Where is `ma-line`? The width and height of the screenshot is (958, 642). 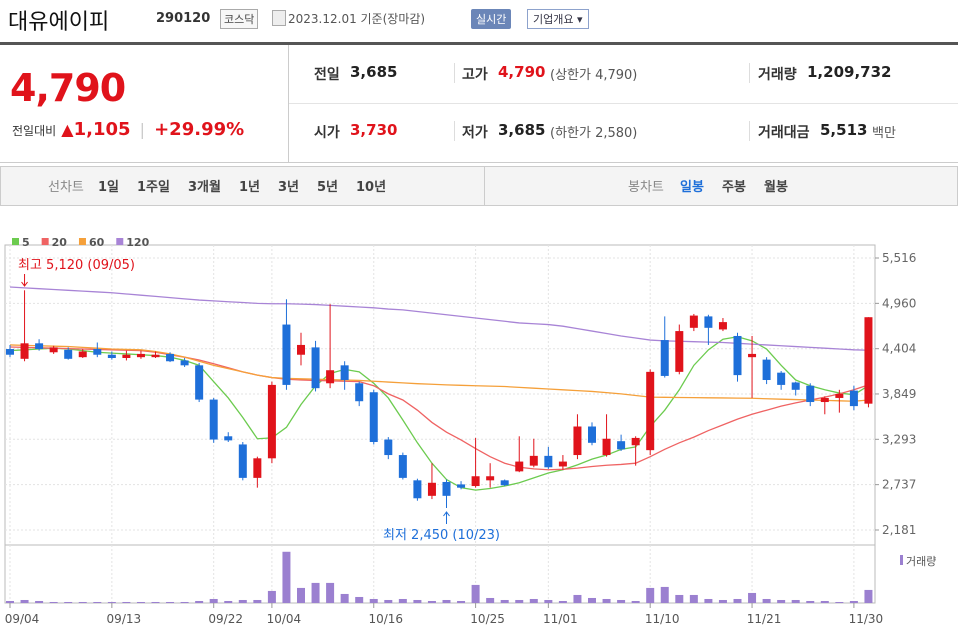
ma-line is located at coordinates (439, 318).